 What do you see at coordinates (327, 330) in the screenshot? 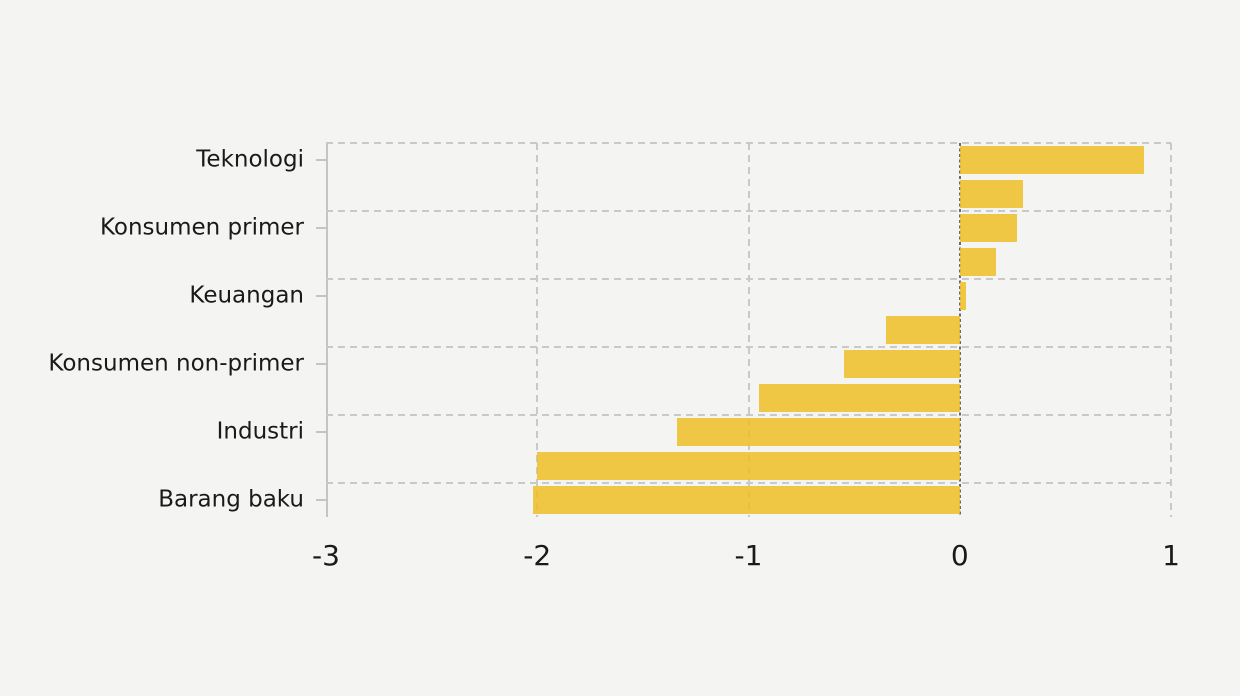
I see `y-axis-spine` at bounding box center [327, 330].